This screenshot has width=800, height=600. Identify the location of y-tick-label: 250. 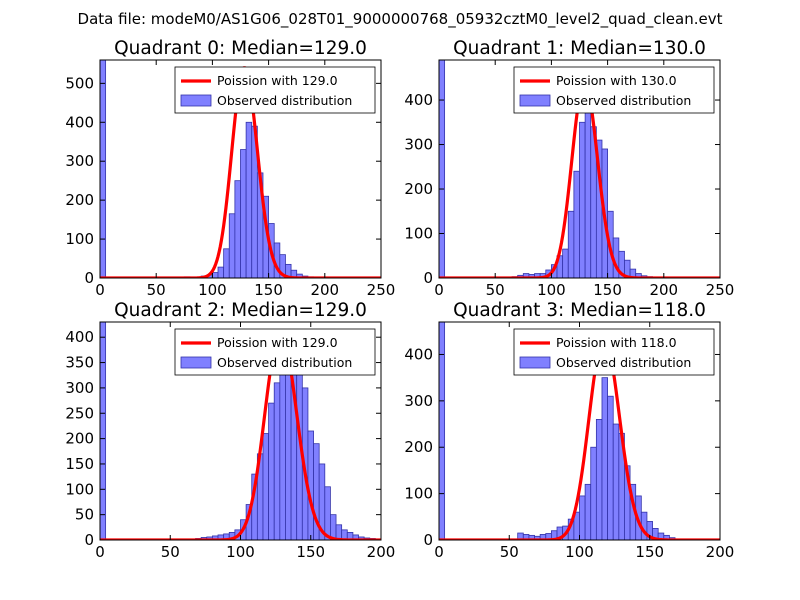
(79, 413).